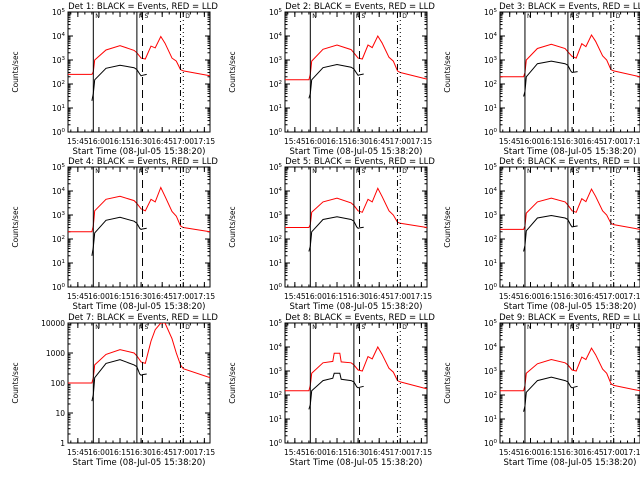 This screenshot has height=480, width=640. What do you see at coordinates (360, 318) in the screenshot?
I see `chart-title: Det 8: BLACK = Events, RED = LLD` at bounding box center [360, 318].